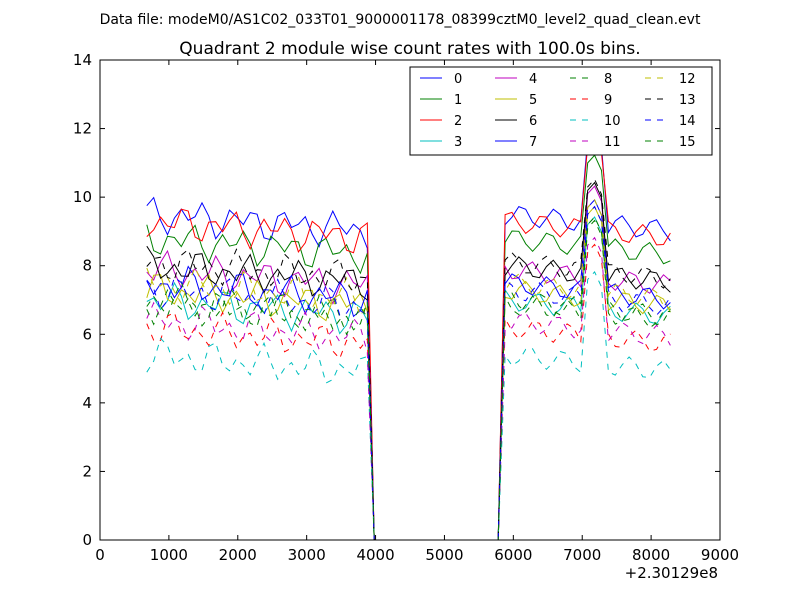 The height and width of the screenshot is (605, 800). What do you see at coordinates (458, 100) in the screenshot?
I see `legend-label: 1` at bounding box center [458, 100].